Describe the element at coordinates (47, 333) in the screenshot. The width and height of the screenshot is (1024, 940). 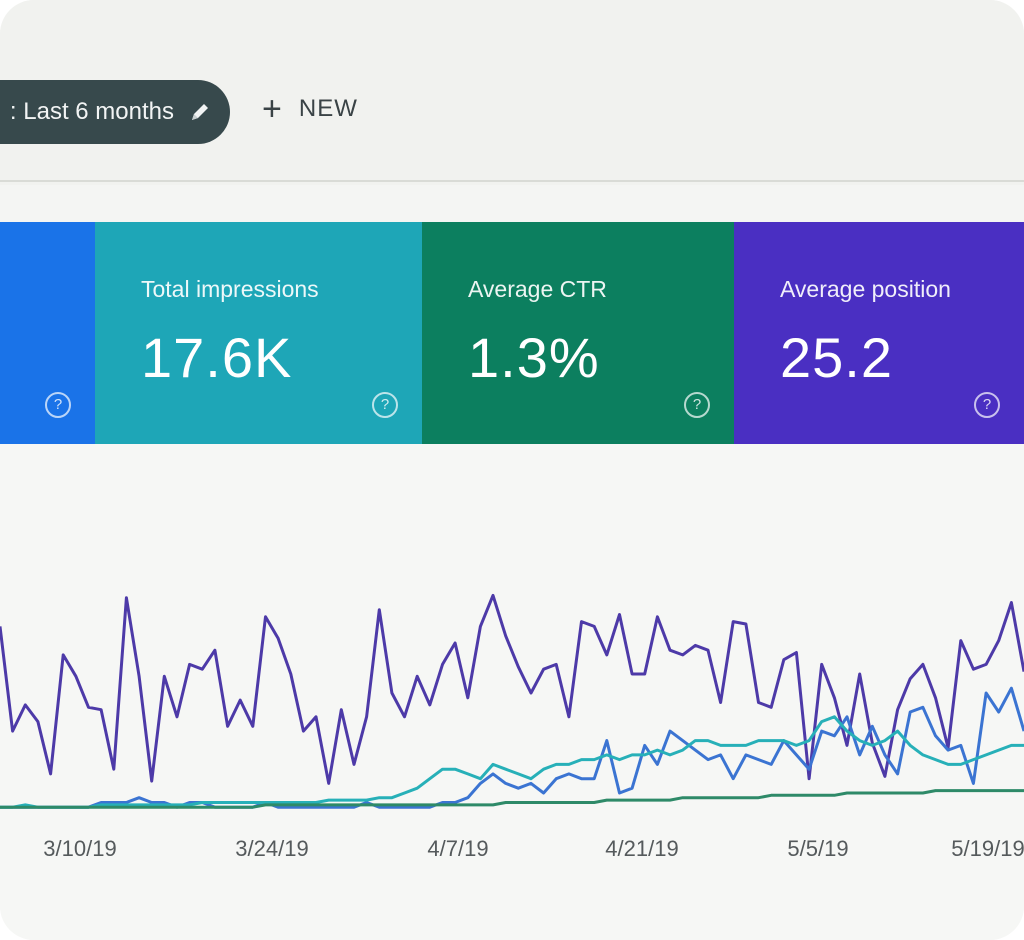
I see `metric-card-clicks: ?` at that location.